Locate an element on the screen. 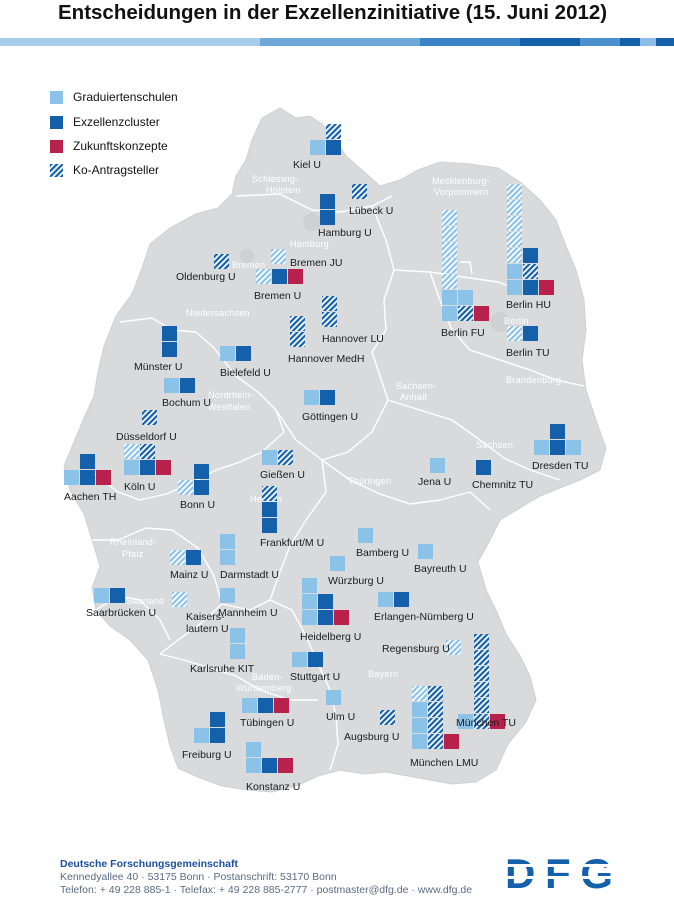  city-label: Aachen TH is located at coordinates (90, 497).